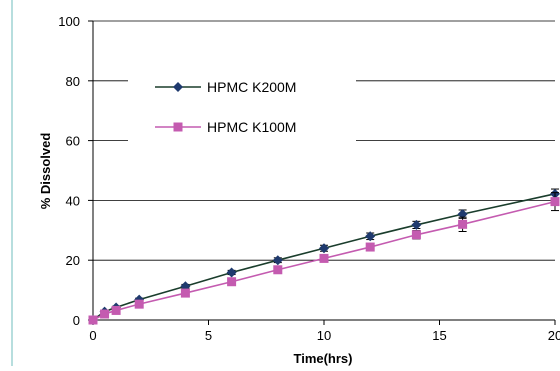 The image size is (560, 371). I want to click on legend: HPMC K200M HPMC K100M, so click(225, 107).